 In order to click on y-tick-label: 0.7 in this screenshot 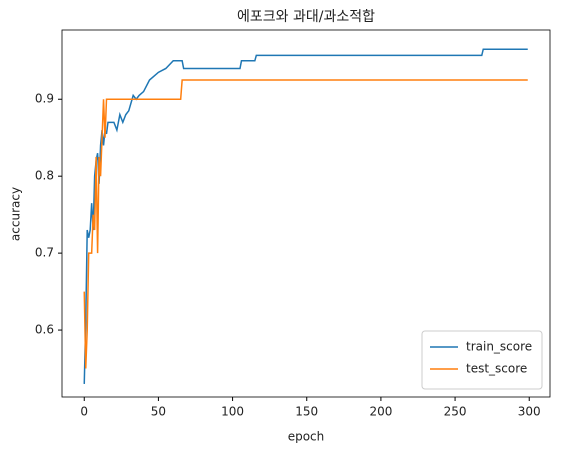, I will do `click(44, 253)`.